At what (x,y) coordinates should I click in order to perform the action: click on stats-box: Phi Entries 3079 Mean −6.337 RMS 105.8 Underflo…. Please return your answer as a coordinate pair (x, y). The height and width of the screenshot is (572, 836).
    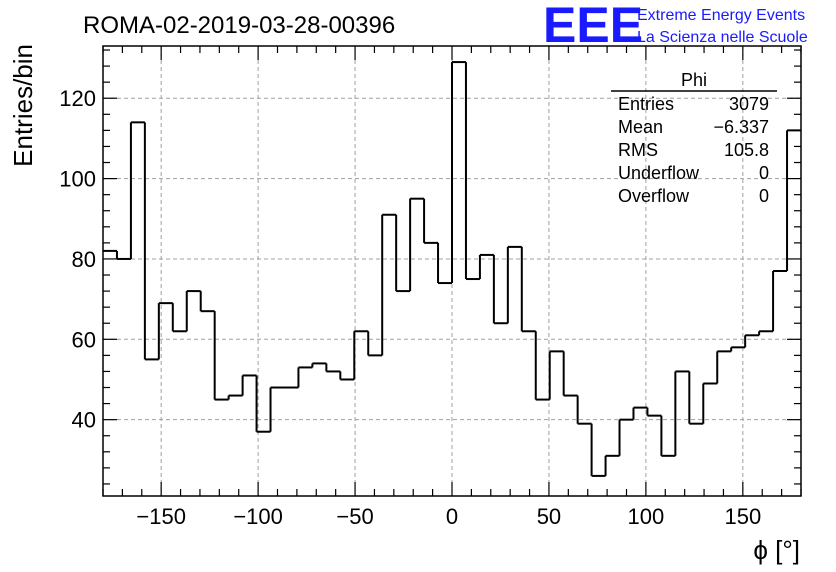
    Looking at the image, I should click on (694, 138).